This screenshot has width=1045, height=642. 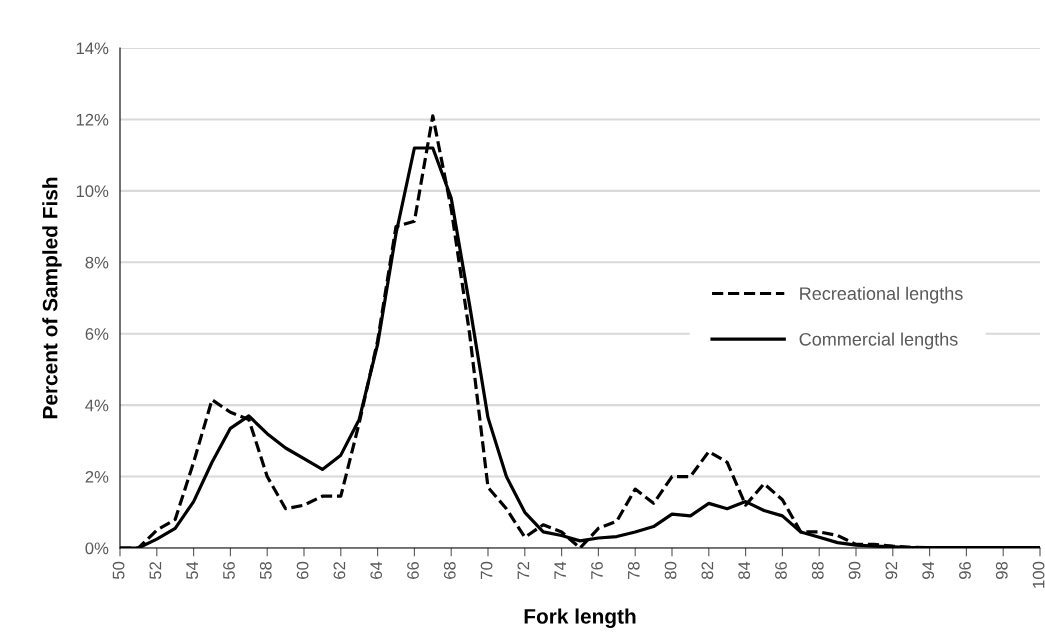 What do you see at coordinates (339, 570) in the screenshot?
I see `x-tick-label: 62` at bounding box center [339, 570].